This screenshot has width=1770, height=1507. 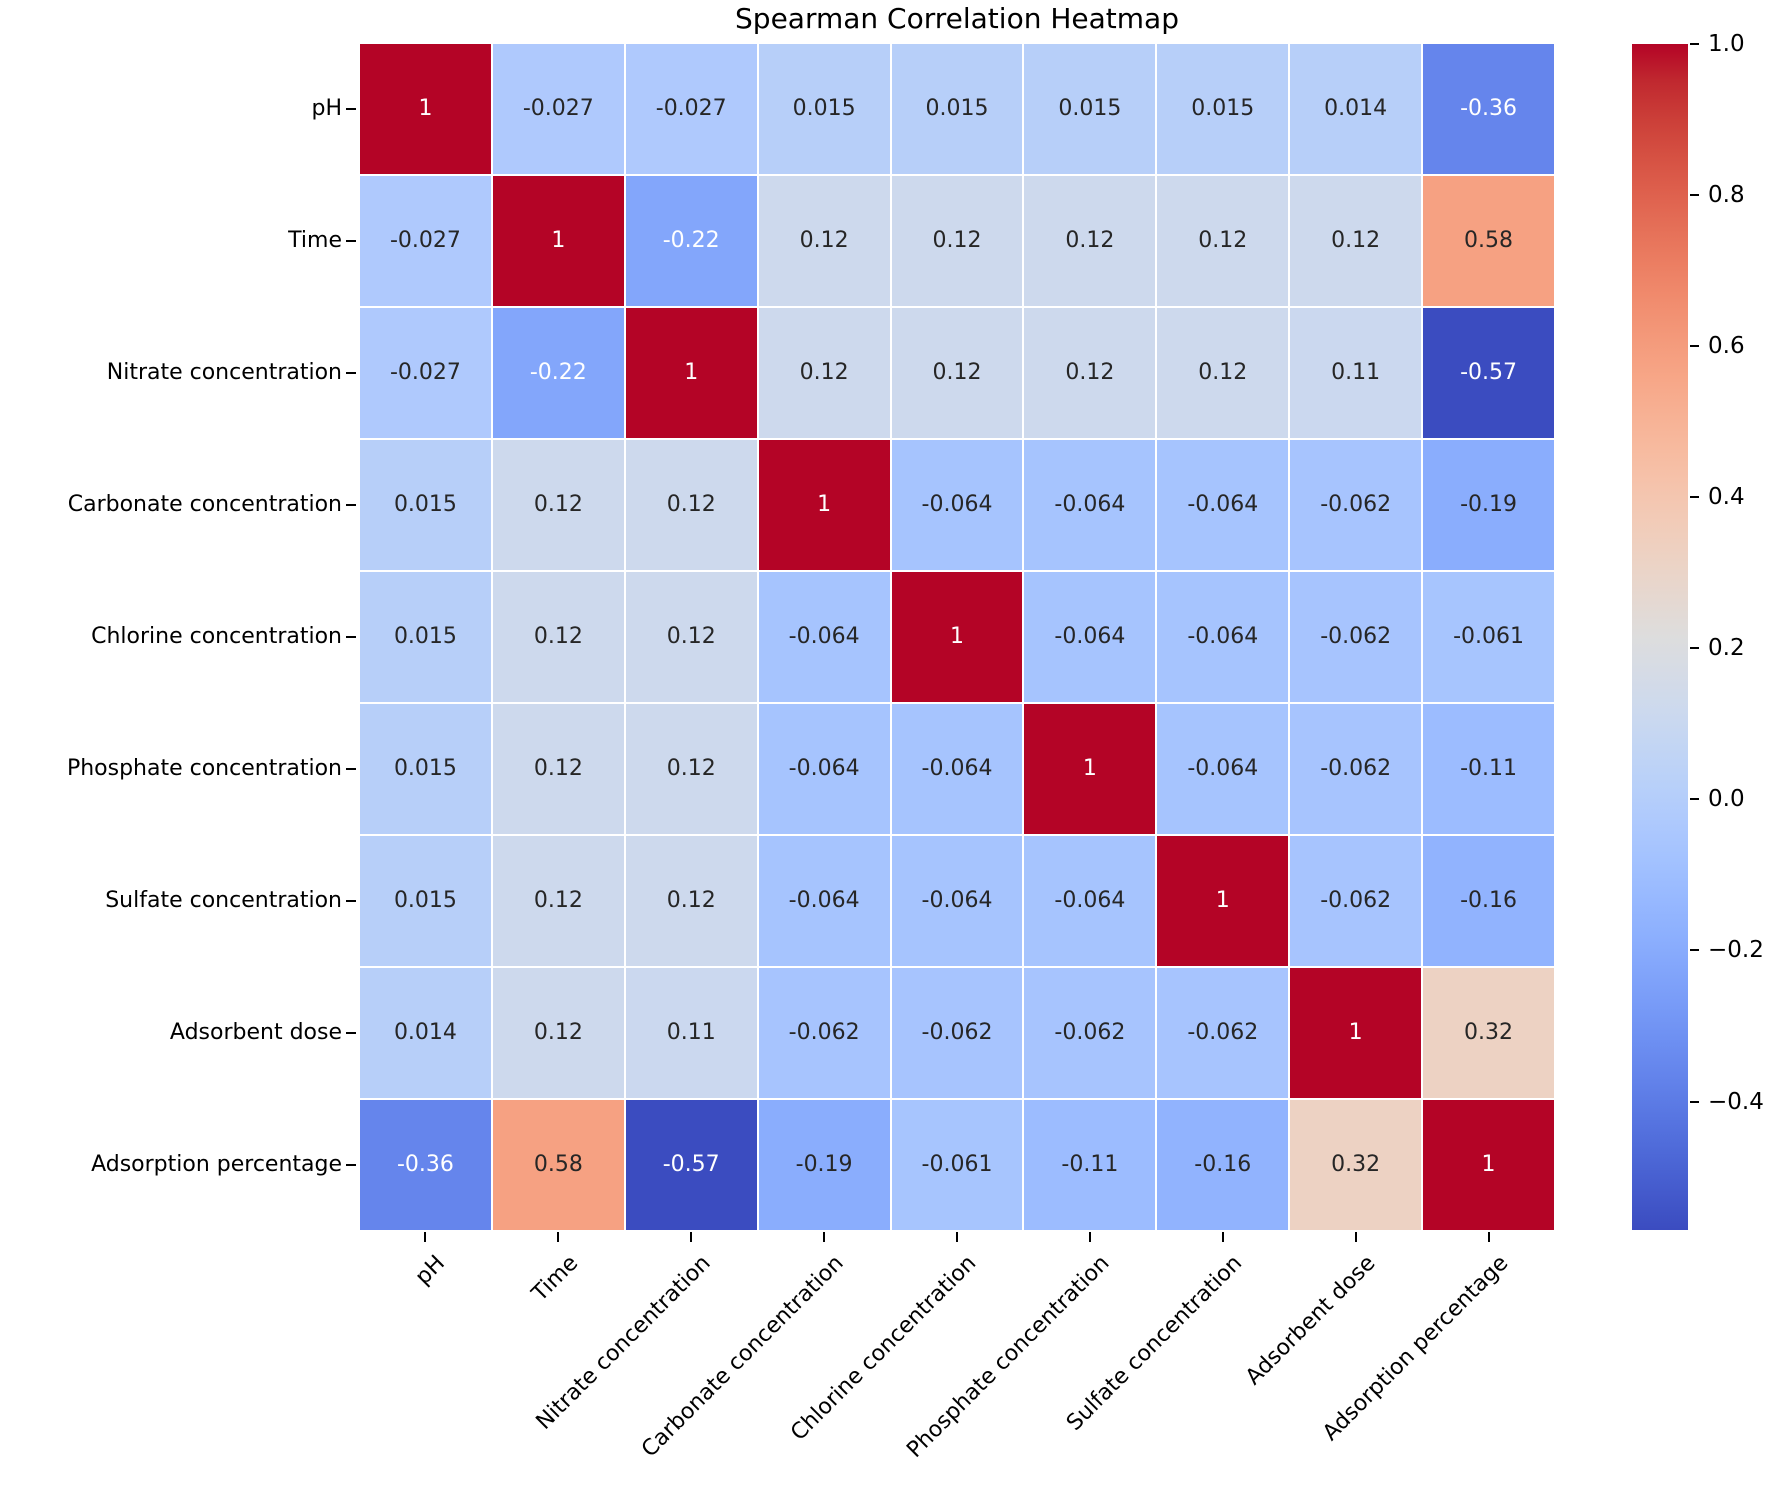 What do you see at coordinates (1726, 44) in the screenshot?
I see `colorbar-tick-label: 1.0` at bounding box center [1726, 44].